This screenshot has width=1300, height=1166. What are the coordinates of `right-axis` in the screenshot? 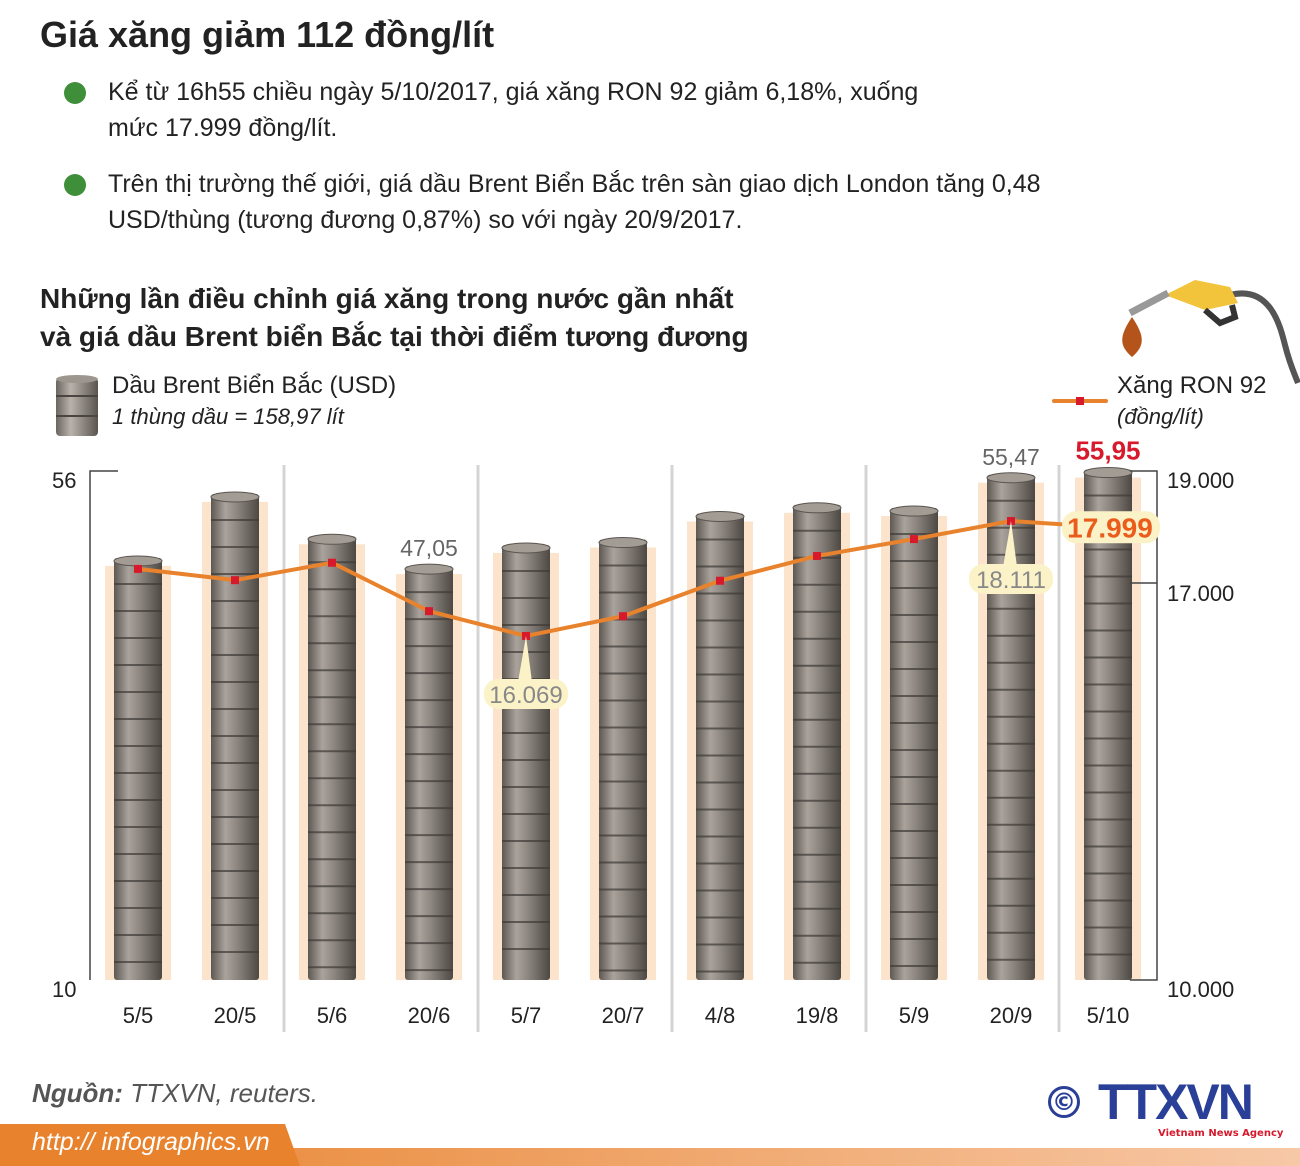 It's located at (1144, 725).